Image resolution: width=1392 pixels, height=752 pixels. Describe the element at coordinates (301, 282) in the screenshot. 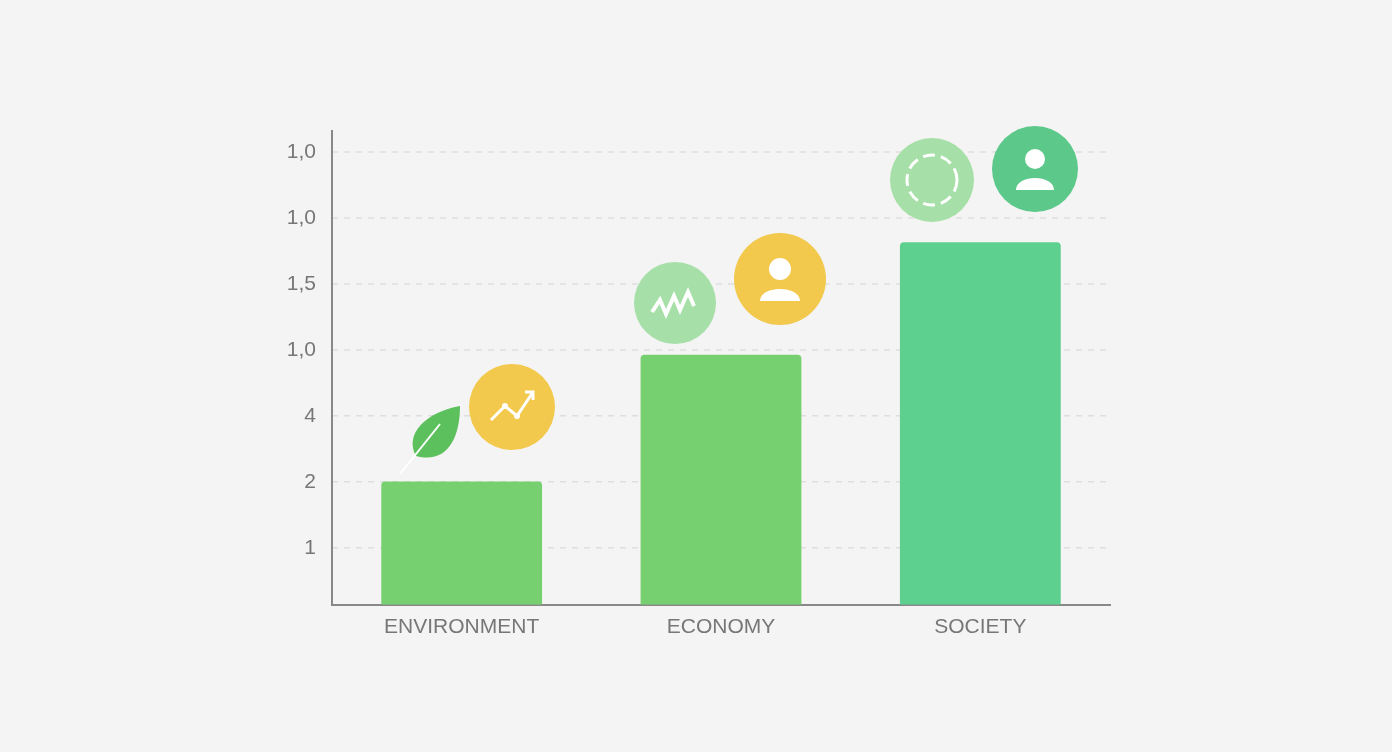

I see `text: 1,5` at that location.